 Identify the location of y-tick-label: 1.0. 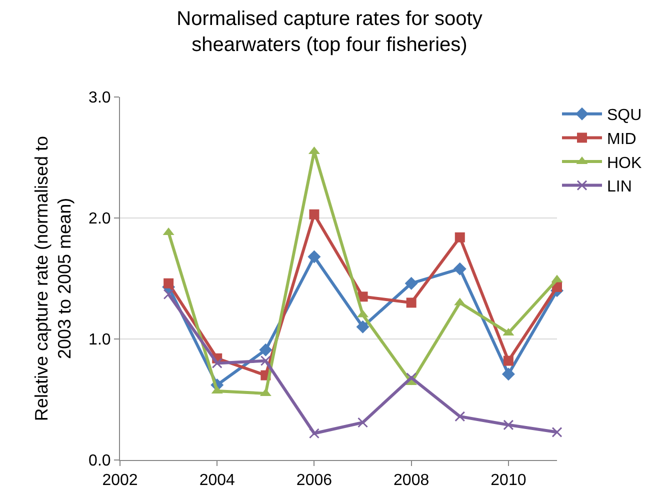
(99, 340).